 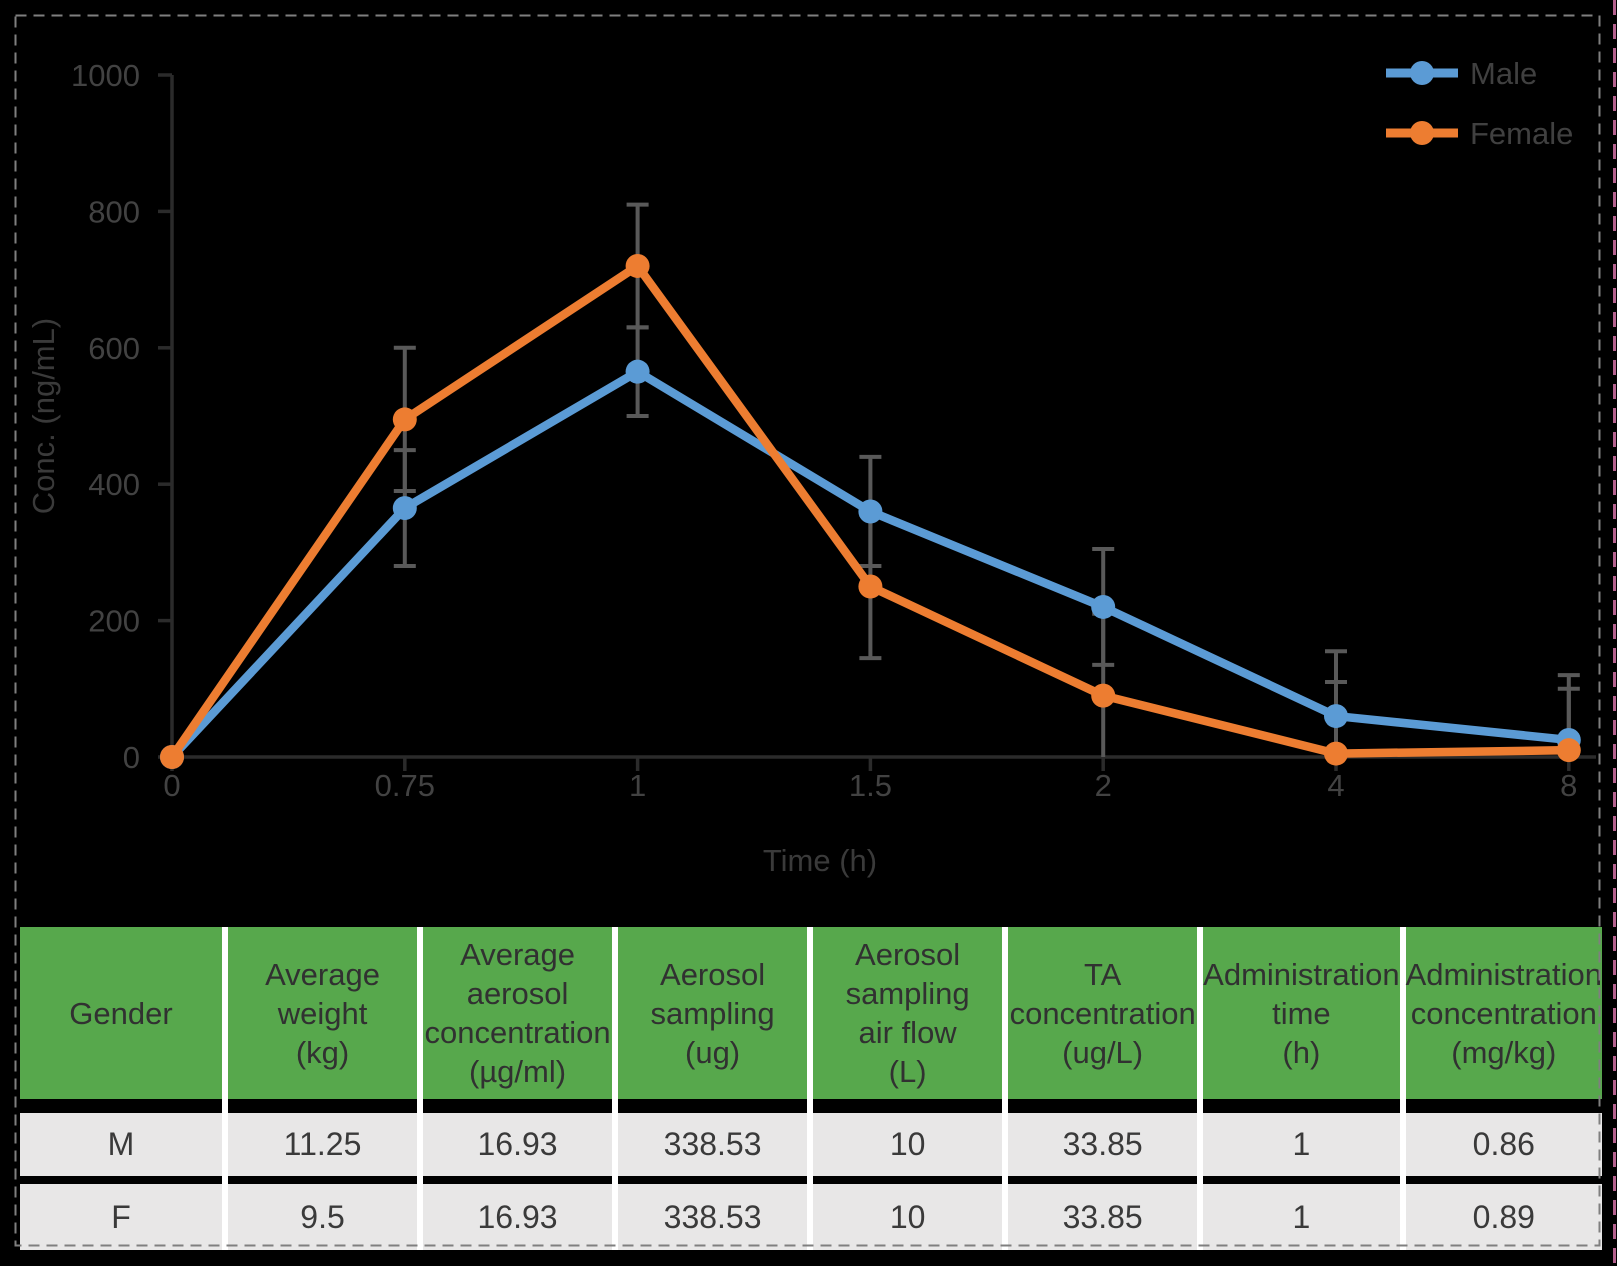 What do you see at coordinates (1103, 606) in the screenshot?
I see `data-point-male-2h` at bounding box center [1103, 606].